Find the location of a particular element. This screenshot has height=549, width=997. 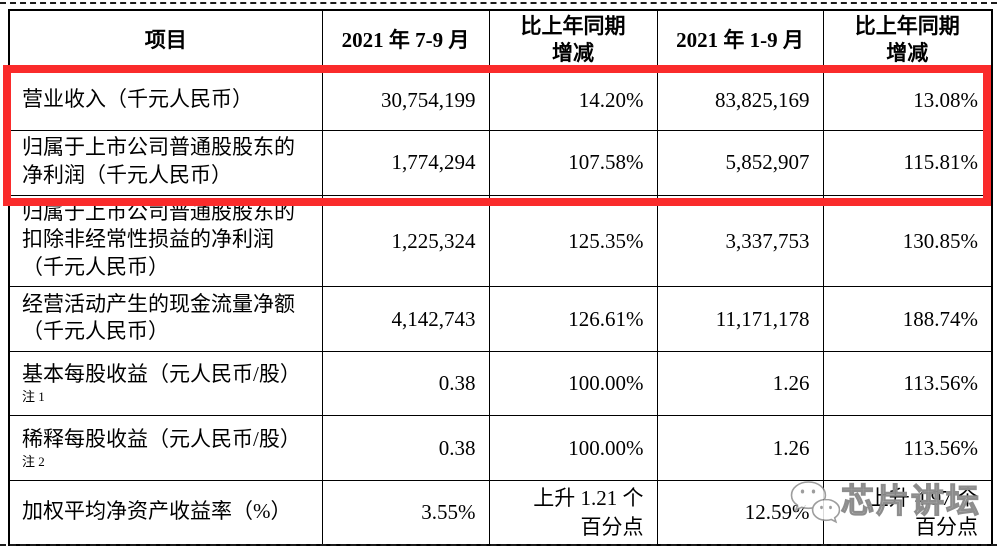

header-ytd-2021: 2021 年 1-9 月 is located at coordinates (740, 40).